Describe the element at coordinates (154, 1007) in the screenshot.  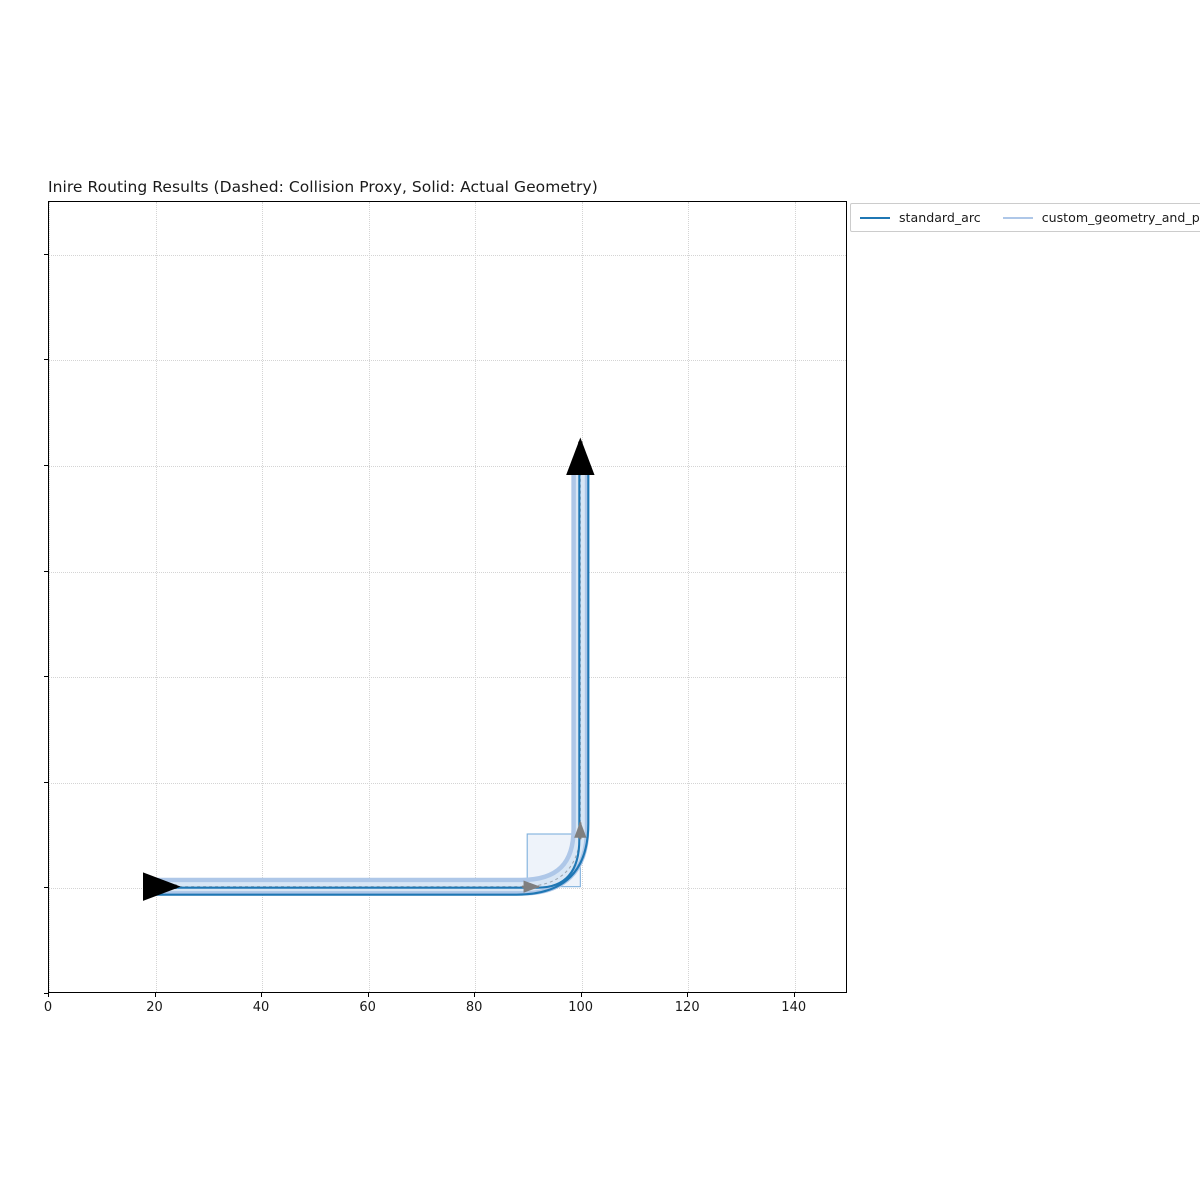
I see `x-tick-label: 20` at that location.